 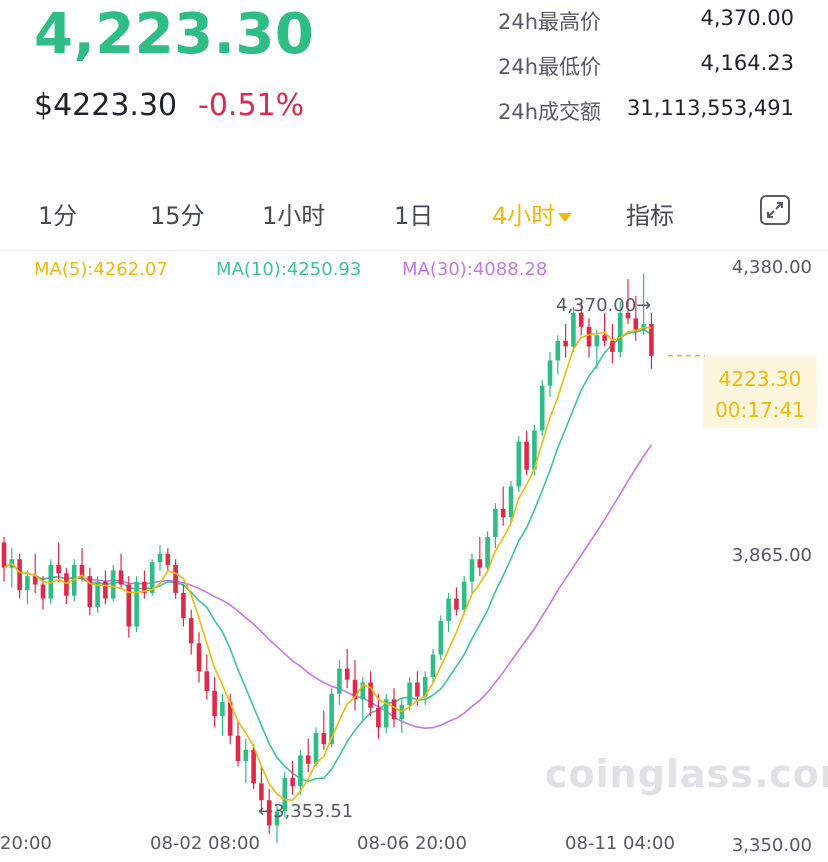 I want to click on stat-label-low: 24h最低价, so click(x=550, y=67).